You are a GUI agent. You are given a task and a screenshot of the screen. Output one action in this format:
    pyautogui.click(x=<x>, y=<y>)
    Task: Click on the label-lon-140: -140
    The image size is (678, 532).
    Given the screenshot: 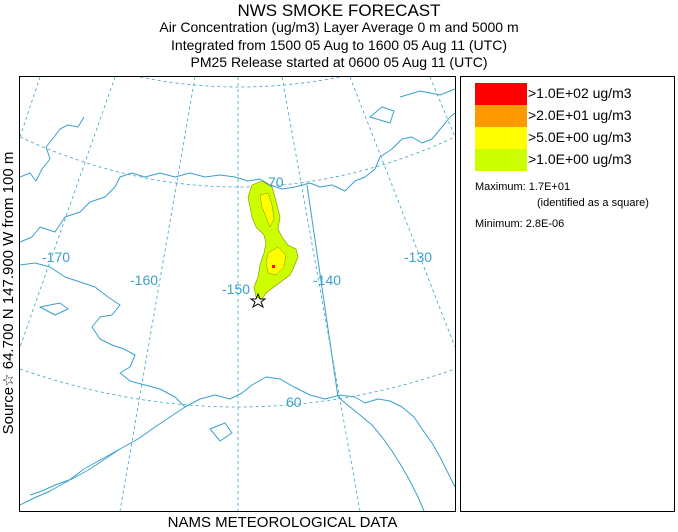 What is the action you would take?
    pyautogui.click(x=327, y=280)
    